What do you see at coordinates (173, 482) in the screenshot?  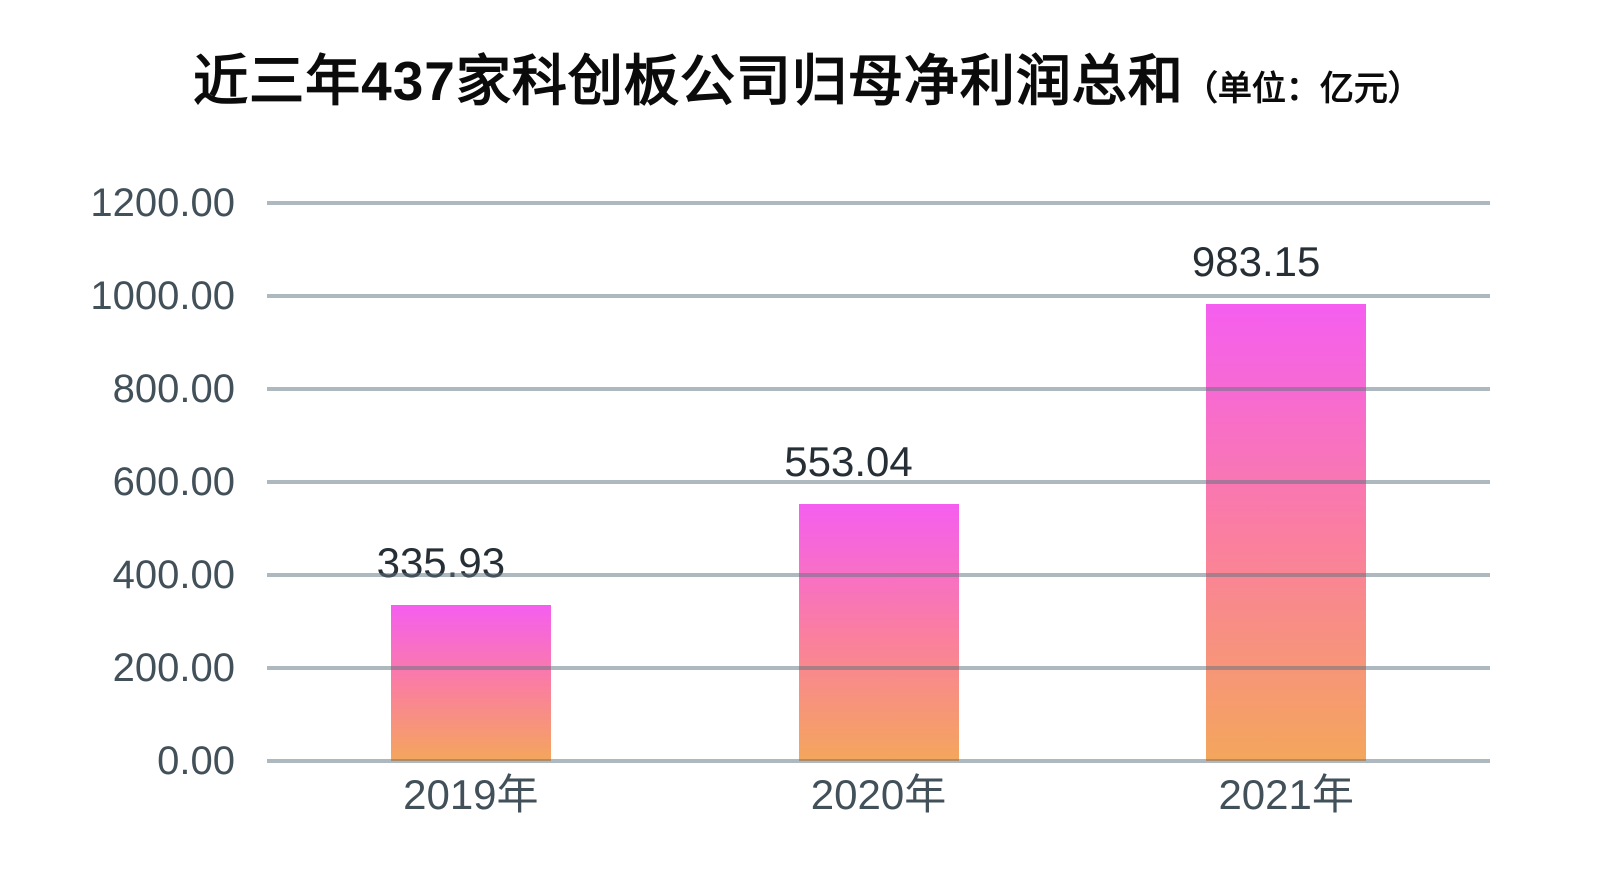 I see `y-tick-label: 600.00` at bounding box center [173, 482].